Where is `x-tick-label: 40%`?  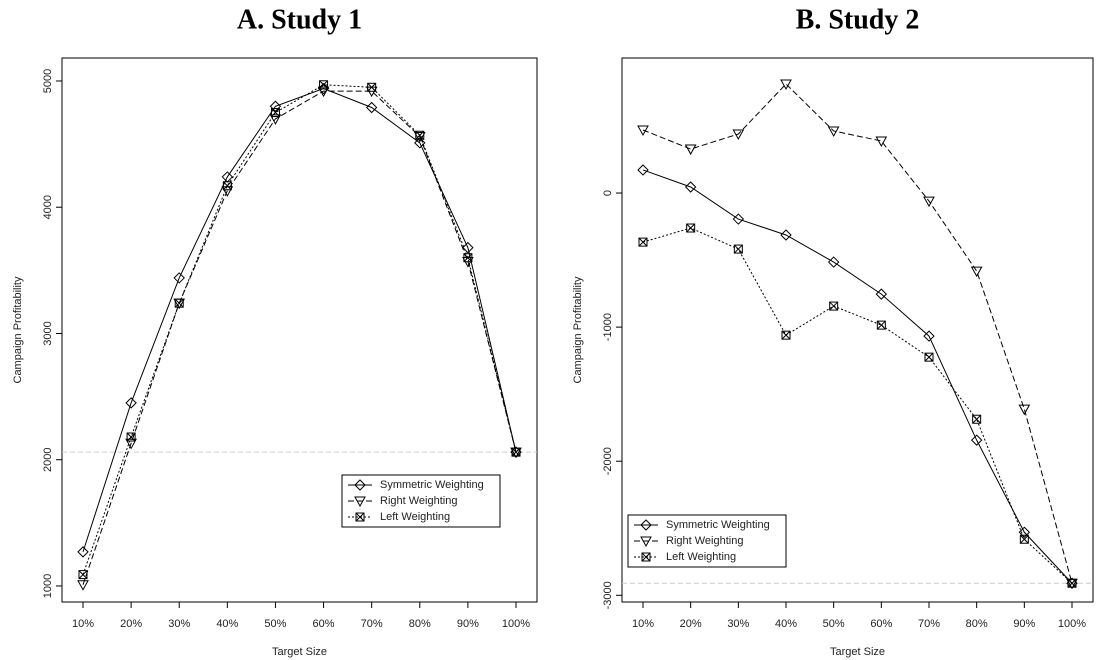 x-tick-label: 40% is located at coordinates (227, 624).